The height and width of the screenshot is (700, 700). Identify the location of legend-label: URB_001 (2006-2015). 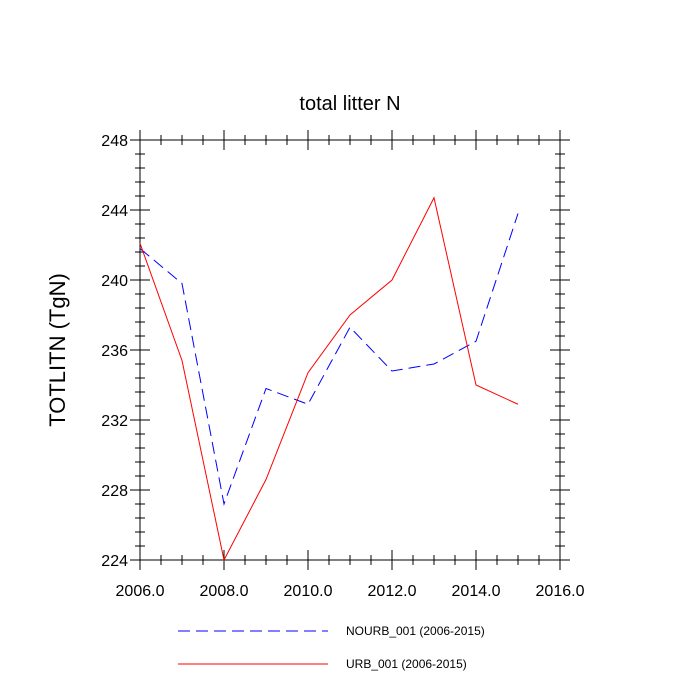
(406, 664).